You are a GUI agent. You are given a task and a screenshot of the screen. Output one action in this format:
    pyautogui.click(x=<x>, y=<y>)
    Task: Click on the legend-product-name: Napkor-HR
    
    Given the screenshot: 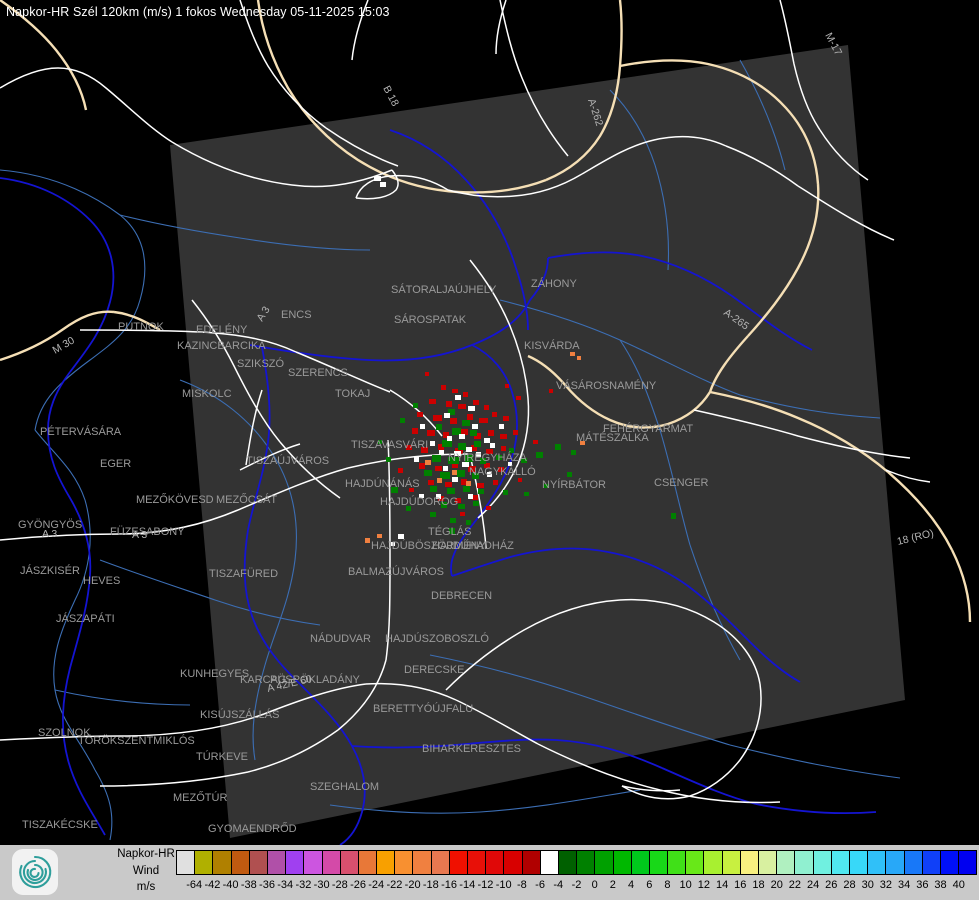 What is the action you would take?
    pyautogui.click(x=146, y=854)
    